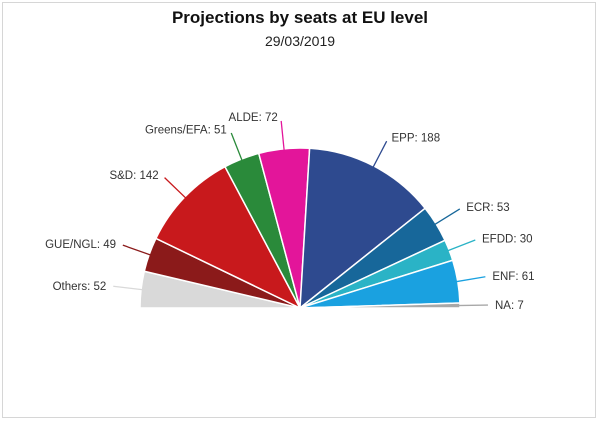  I want to click on label-ecr: ECR: 53, so click(487, 208).